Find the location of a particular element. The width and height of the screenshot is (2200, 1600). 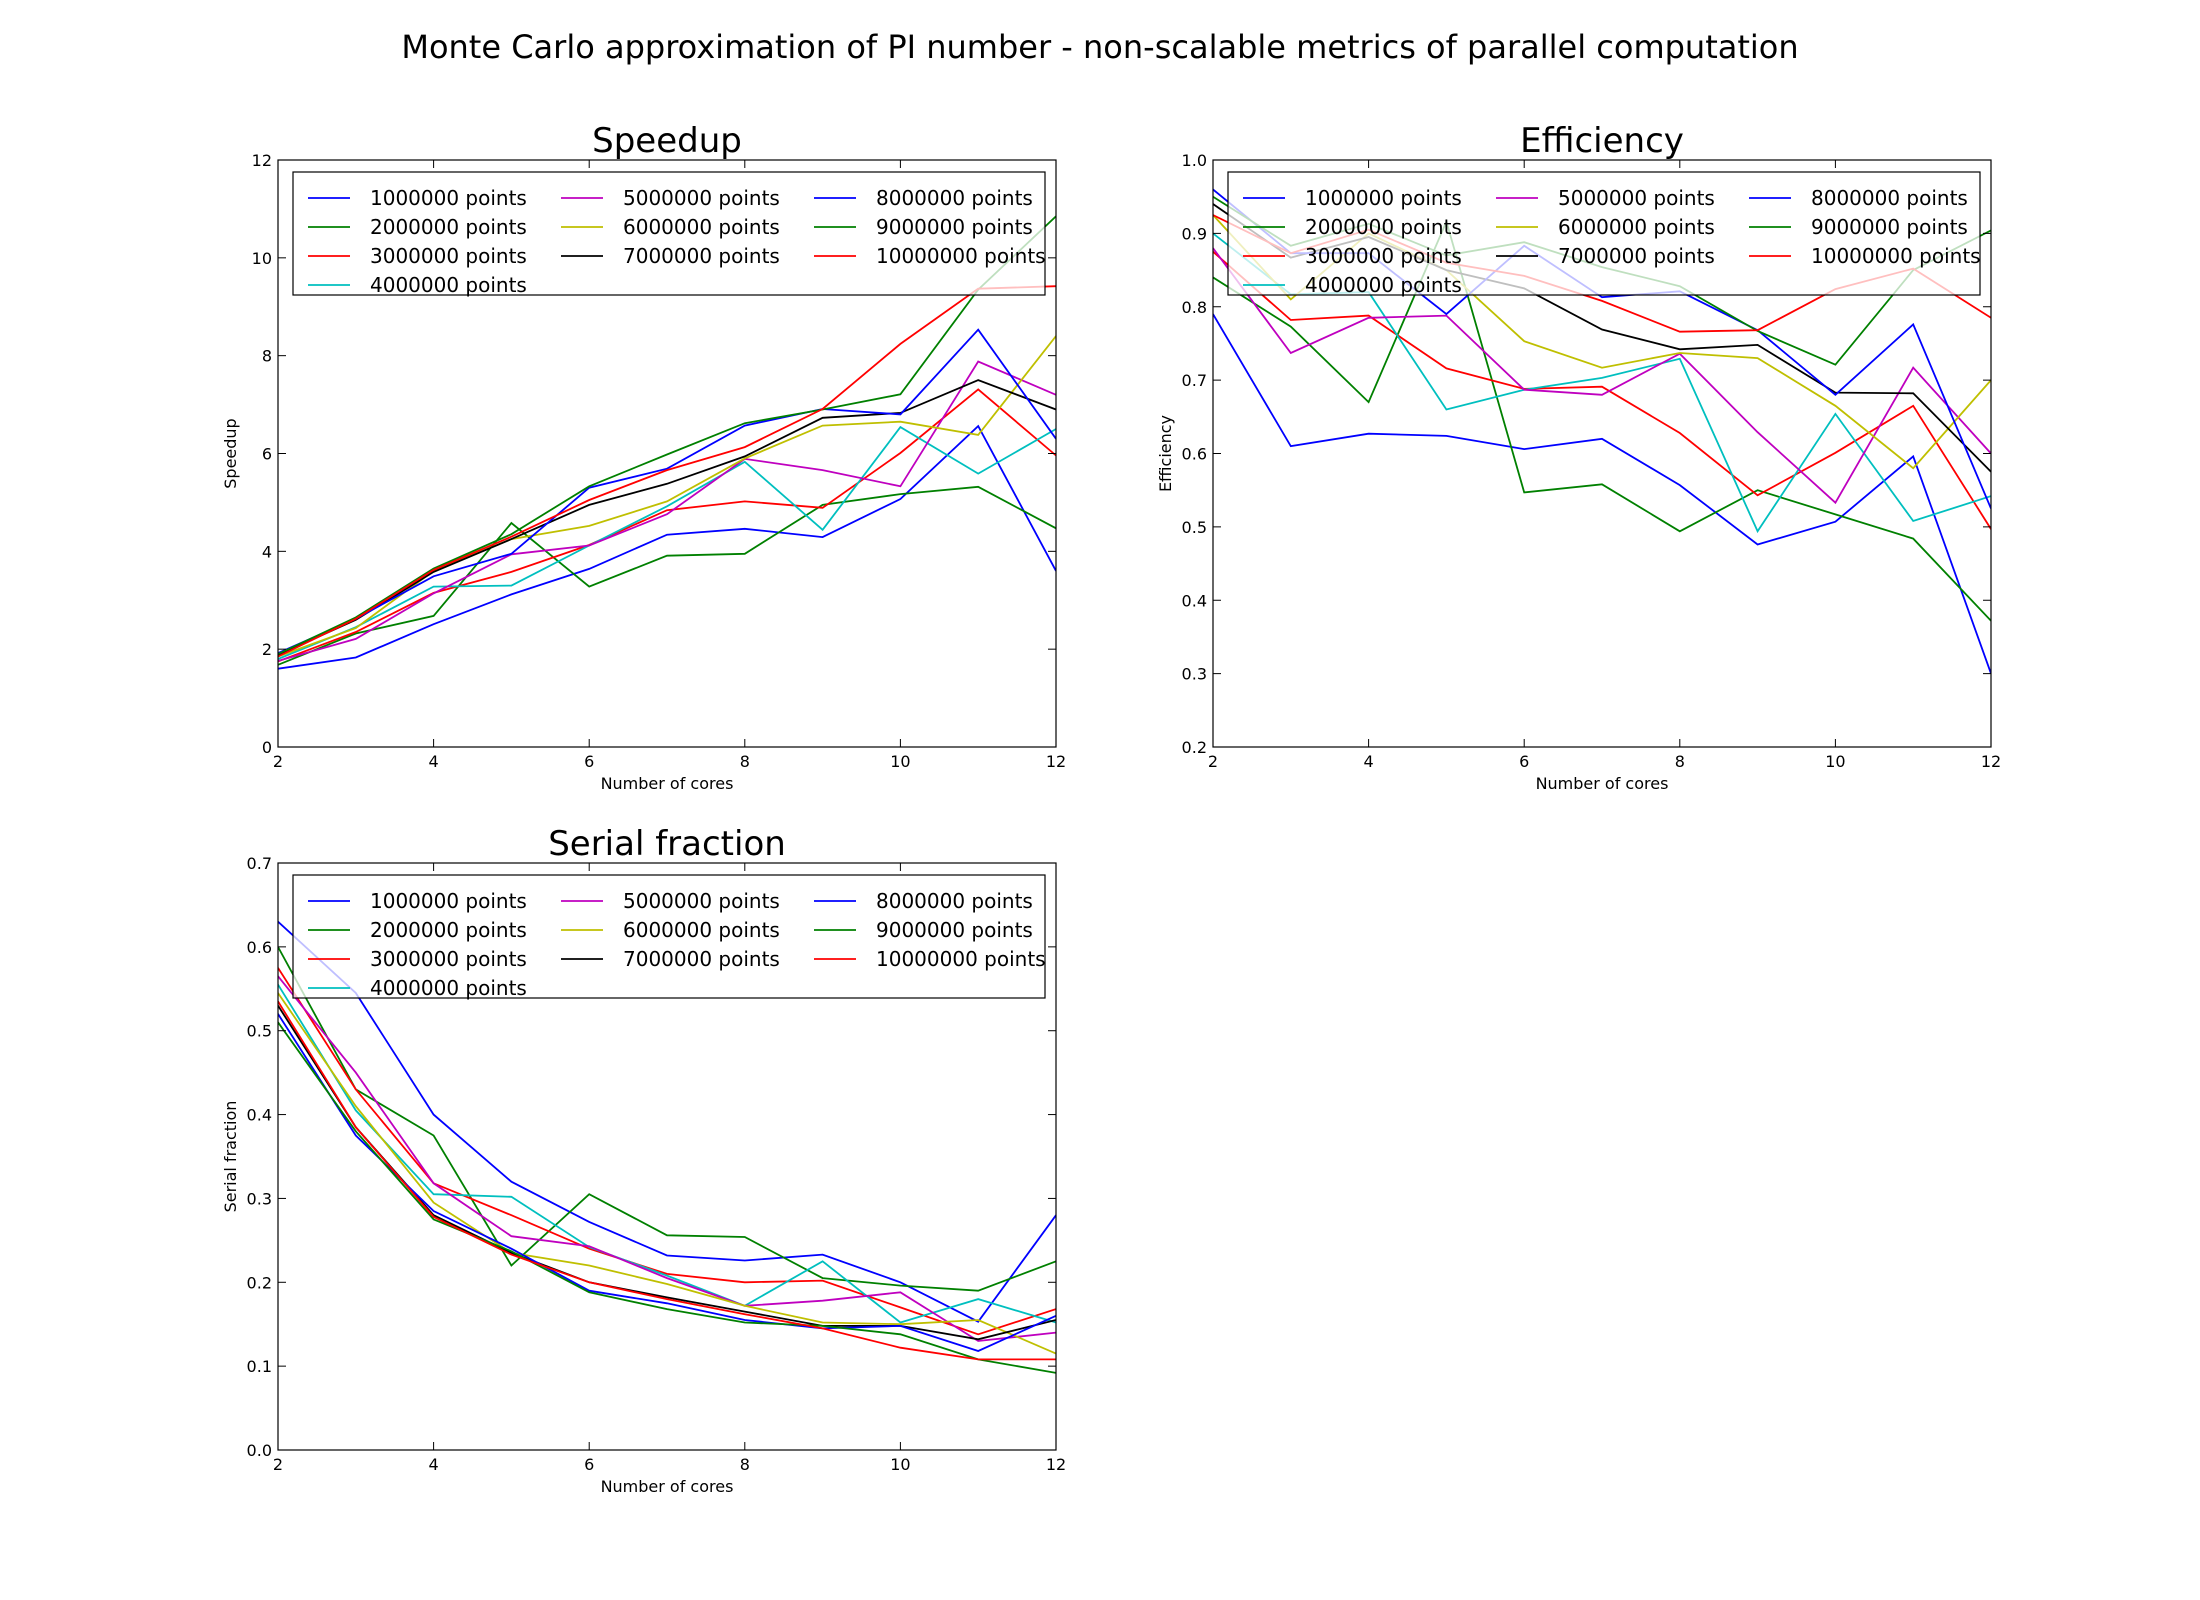

speedup-y-tick-label: 0 is located at coordinates (267, 747).